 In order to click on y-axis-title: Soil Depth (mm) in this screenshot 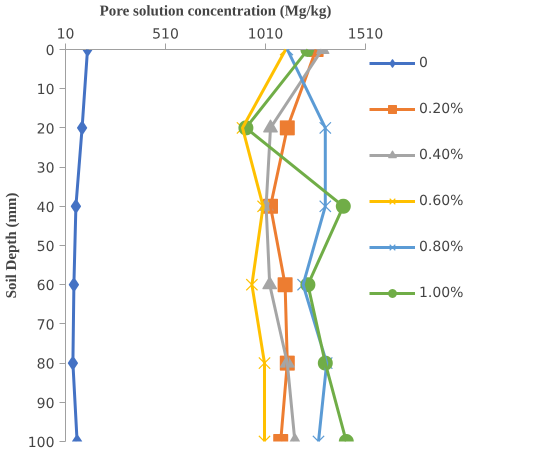, I will do `click(12, 245)`.